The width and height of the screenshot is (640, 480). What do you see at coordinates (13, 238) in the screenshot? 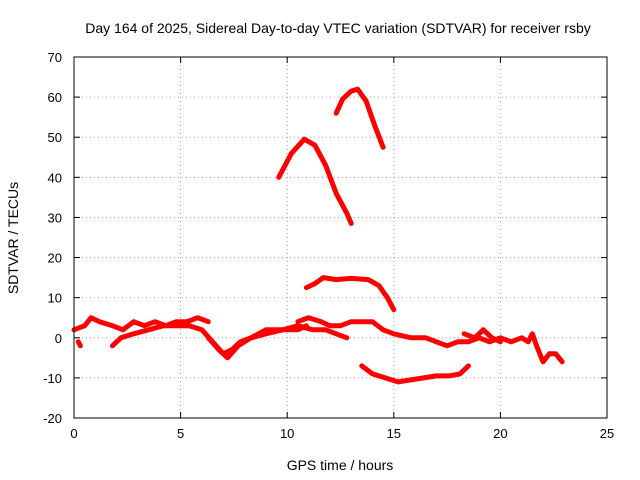
I see `y-axis-label: SDTVAR / TECUs` at bounding box center [13, 238].